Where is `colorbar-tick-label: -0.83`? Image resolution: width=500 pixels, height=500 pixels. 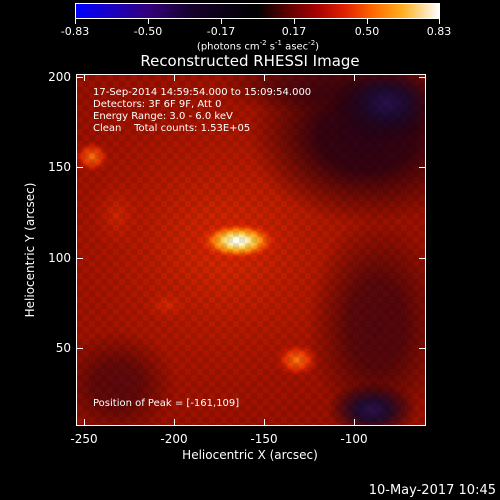 colorbar-tick-label: -0.83 is located at coordinates (75, 31).